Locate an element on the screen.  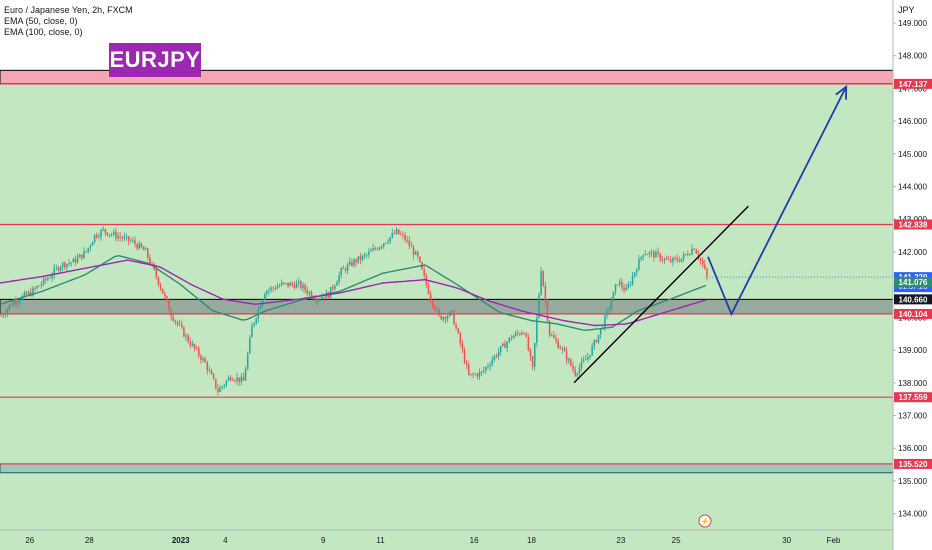
x-tick-label: 16 is located at coordinates (474, 540).